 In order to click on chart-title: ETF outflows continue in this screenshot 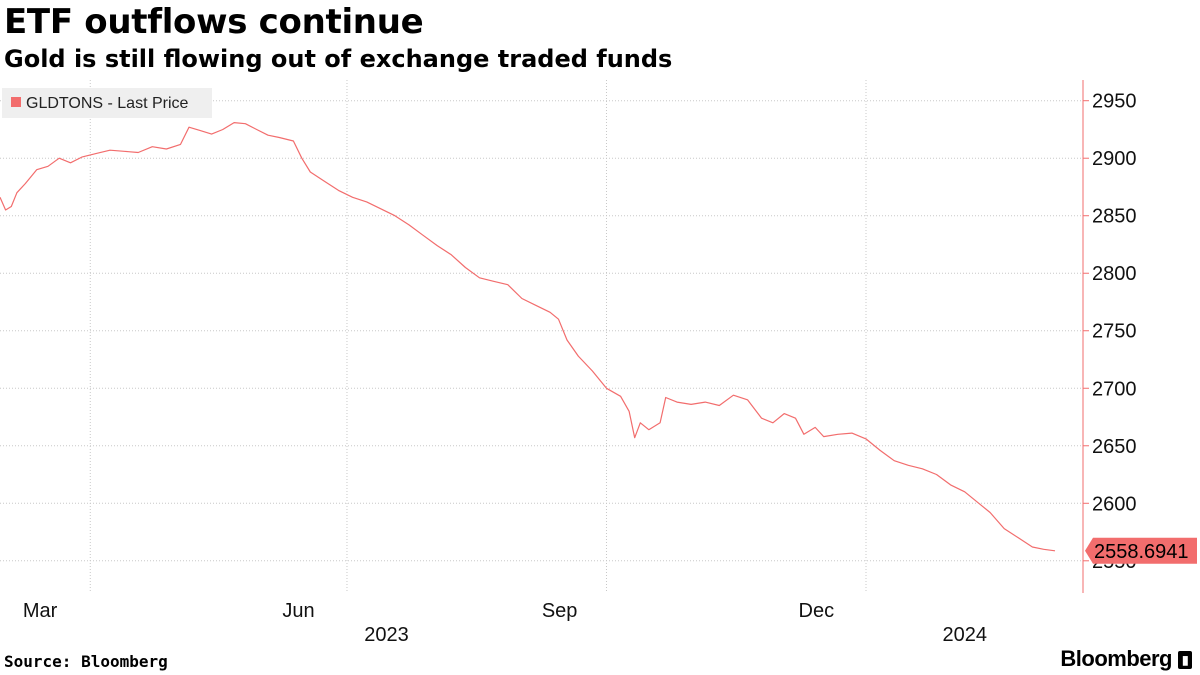, I will do `click(214, 22)`.